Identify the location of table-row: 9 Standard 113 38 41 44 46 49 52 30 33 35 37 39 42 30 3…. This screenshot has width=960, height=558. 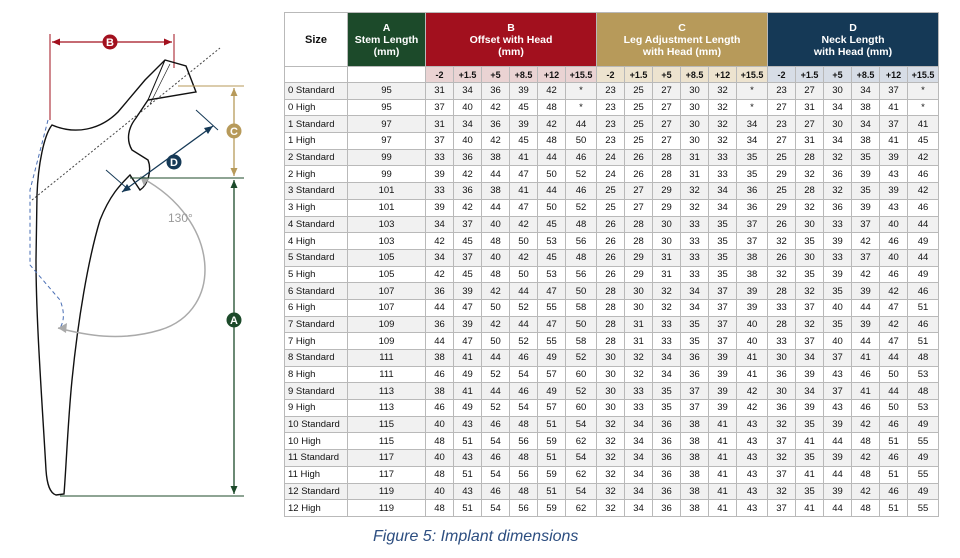
(611, 391).